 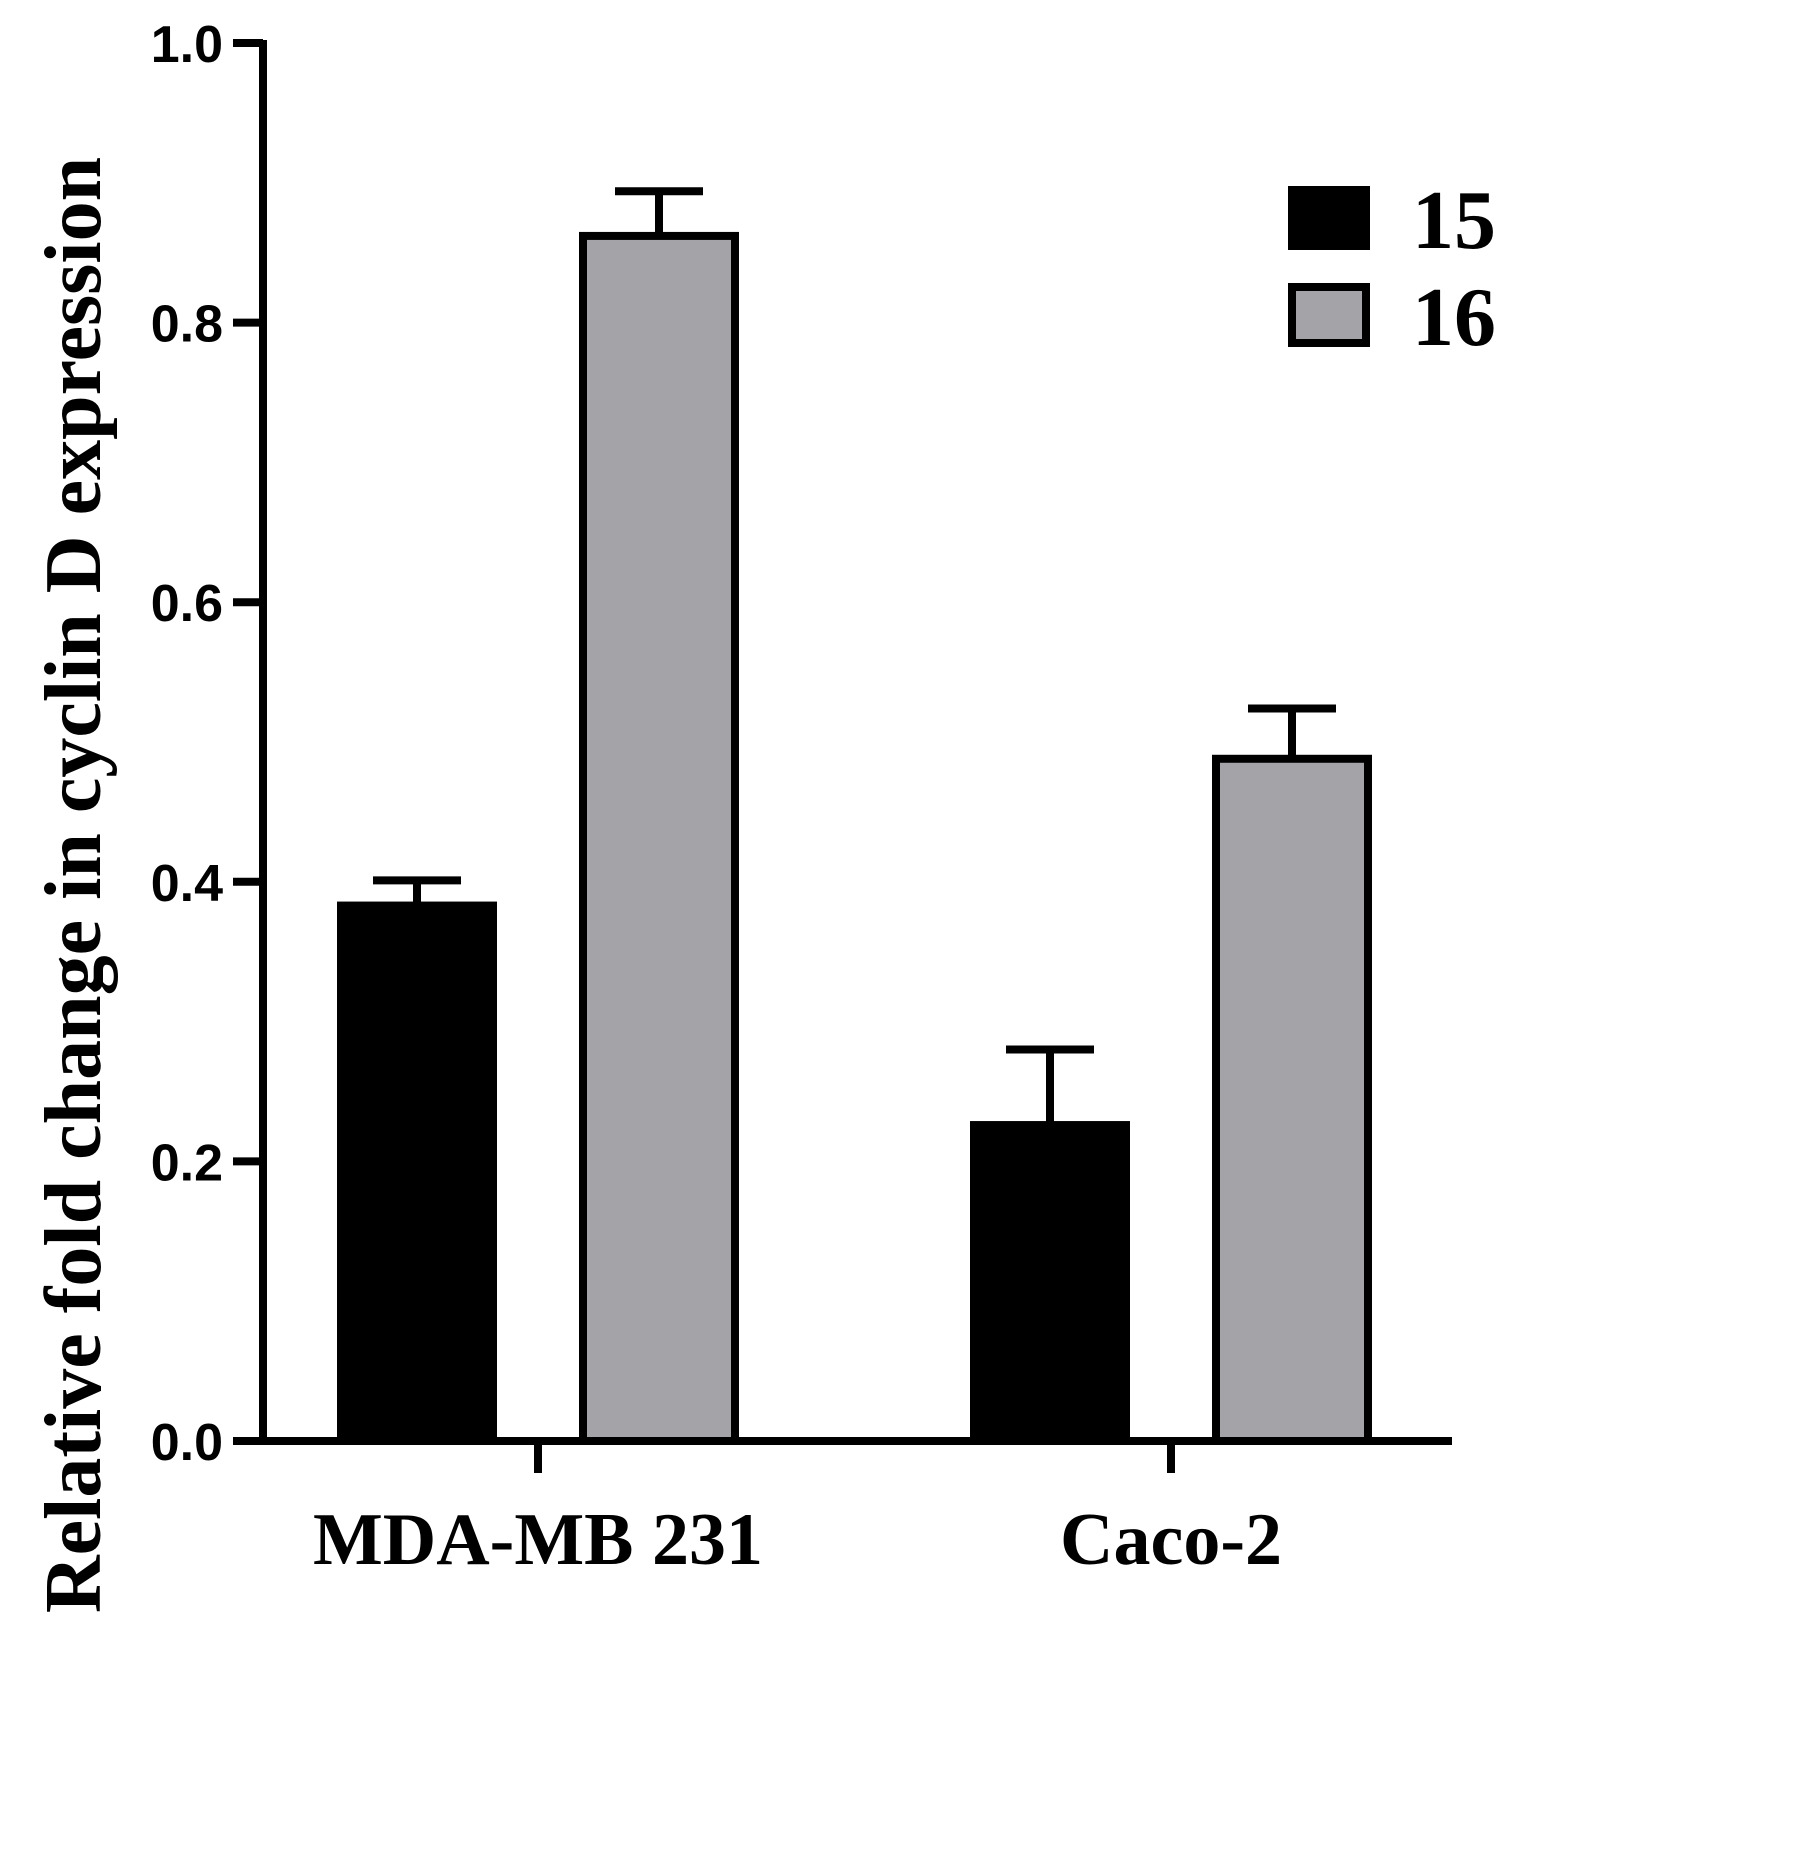 What do you see at coordinates (1454, 220) in the screenshot?
I see `legend-label: 15` at bounding box center [1454, 220].